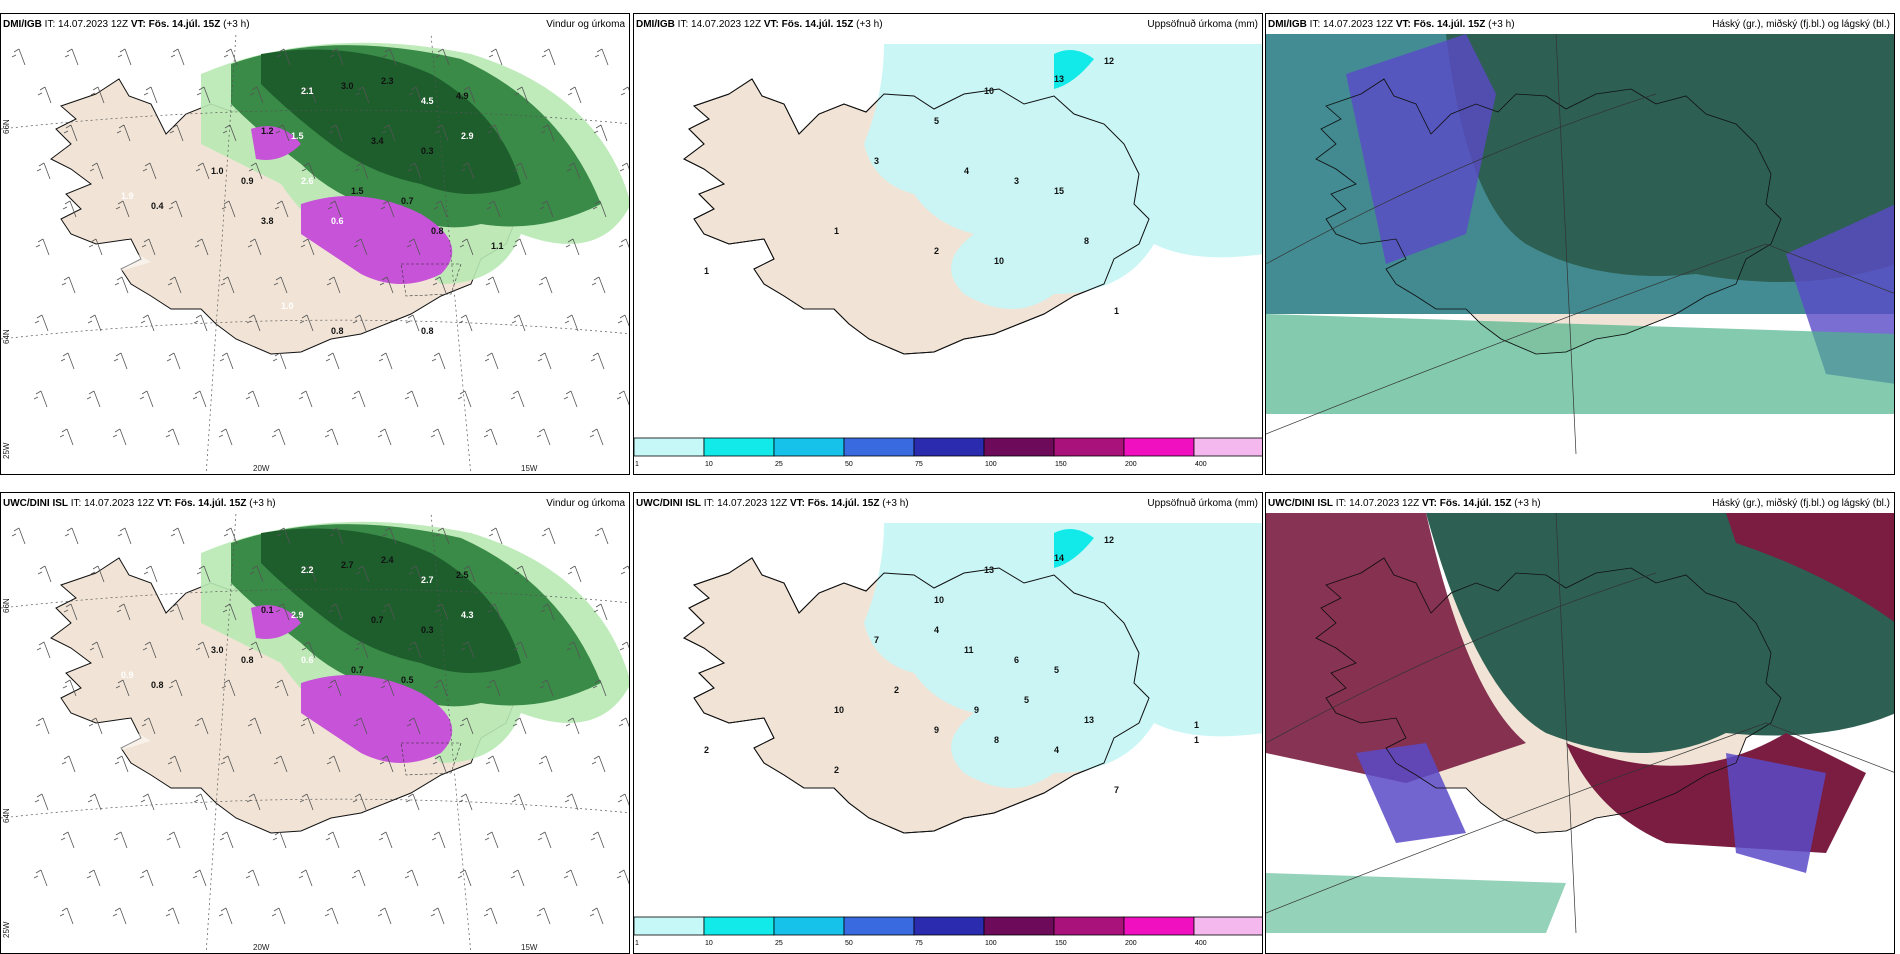  What do you see at coordinates (1074, 548) in the screenshot?
I see `precip-cyan-area` at bounding box center [1074, 548].